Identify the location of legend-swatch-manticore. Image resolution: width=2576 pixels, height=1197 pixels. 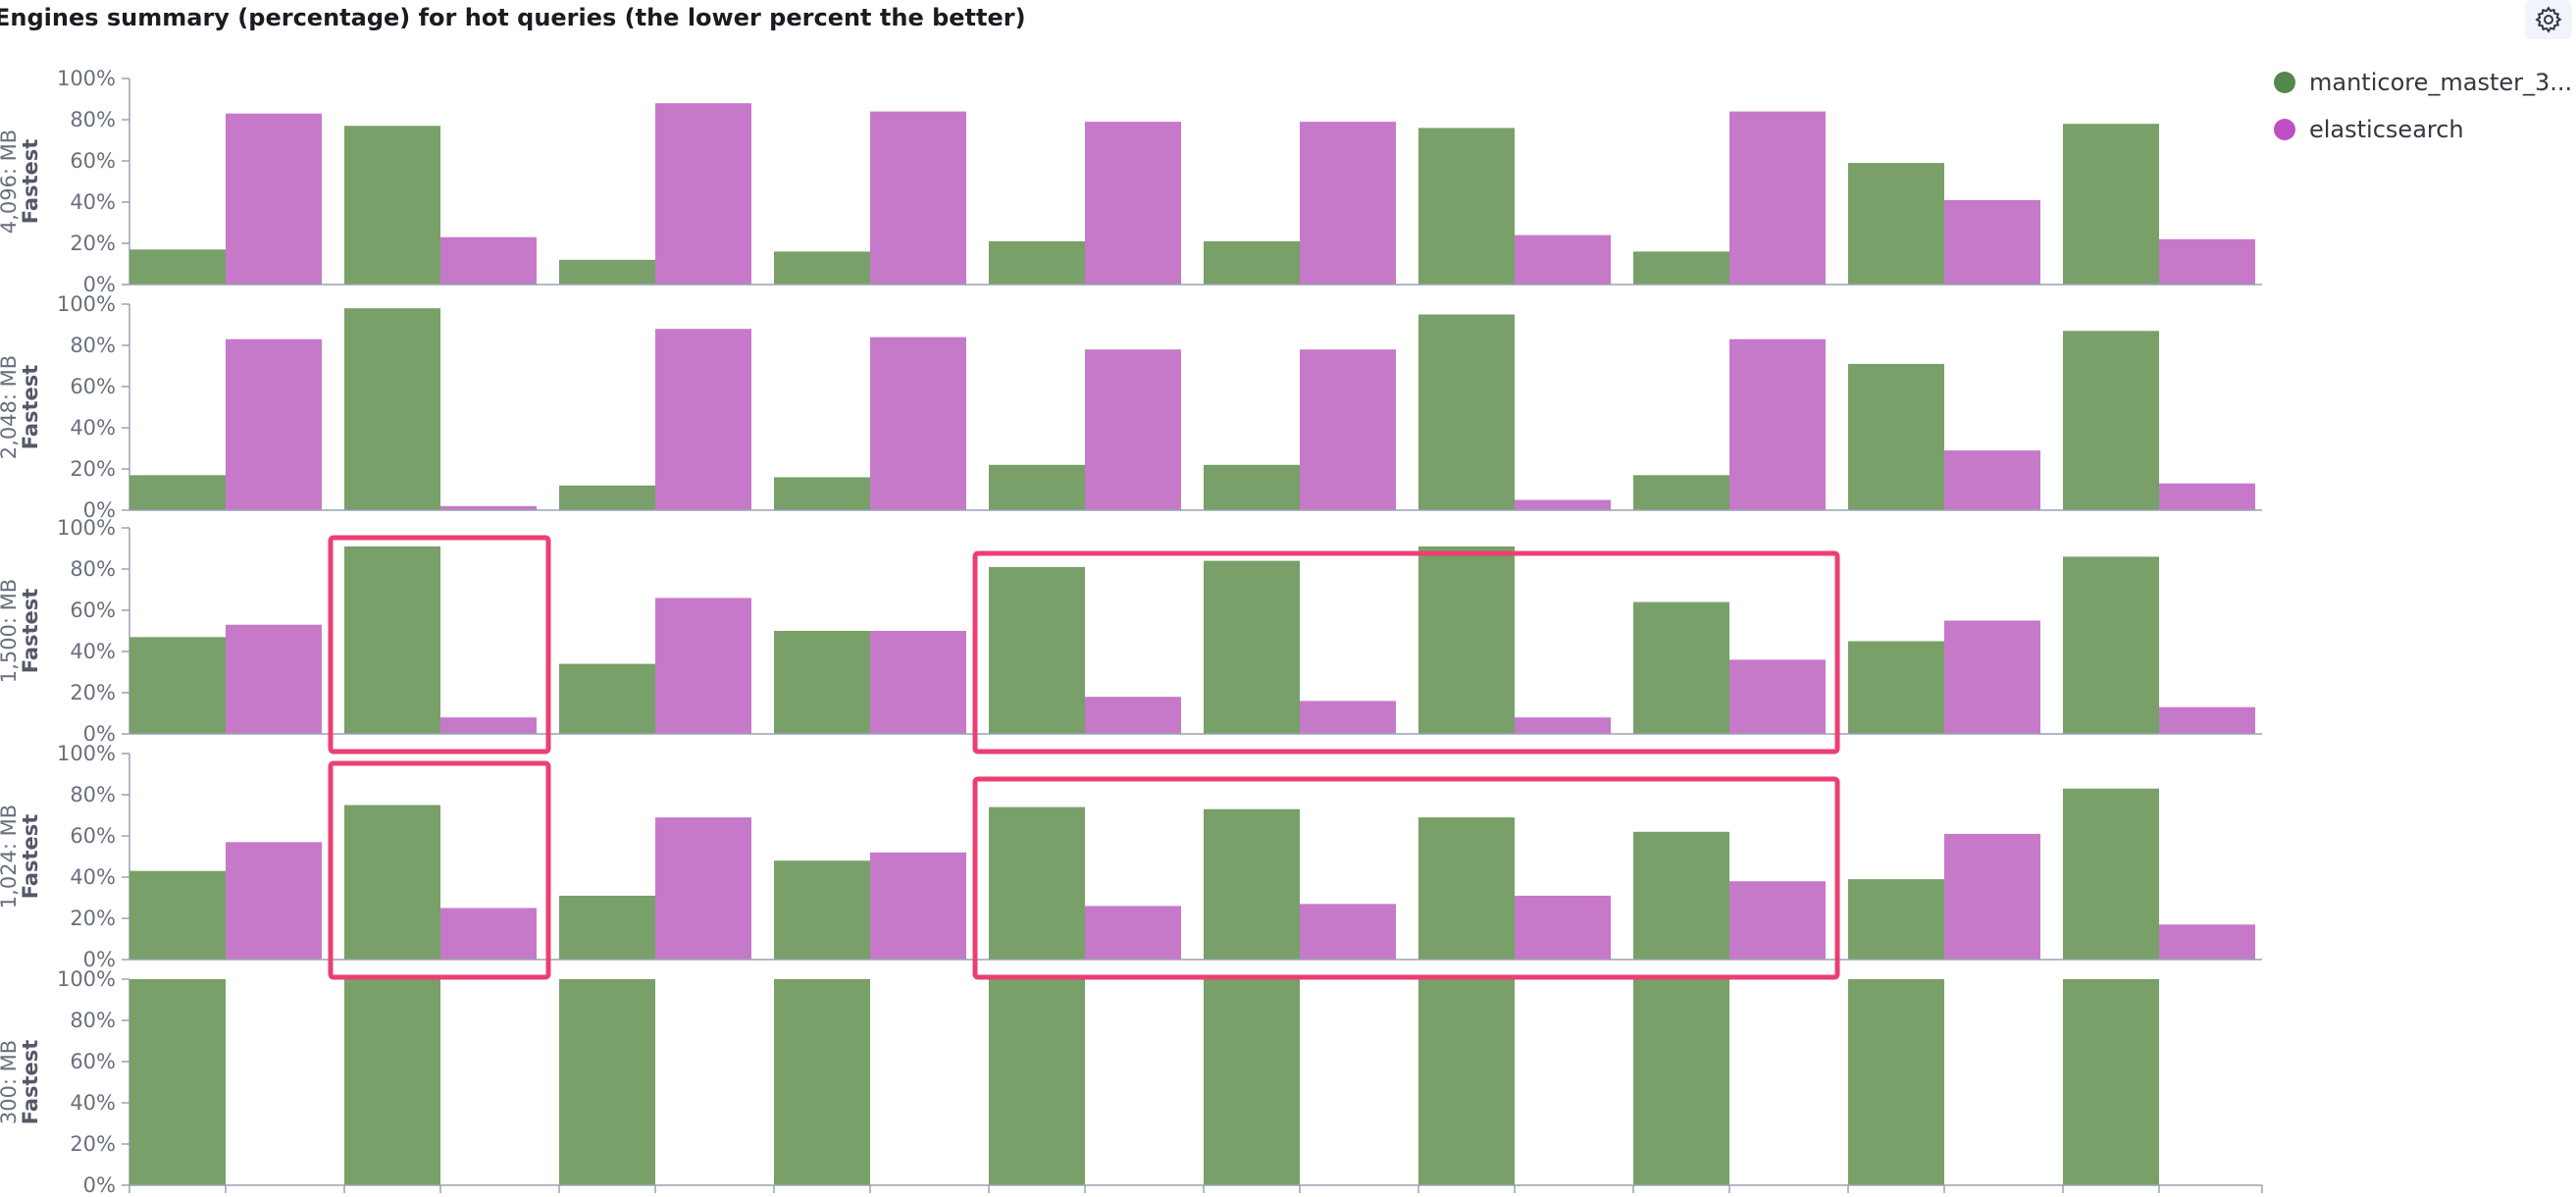
(2284, 82).